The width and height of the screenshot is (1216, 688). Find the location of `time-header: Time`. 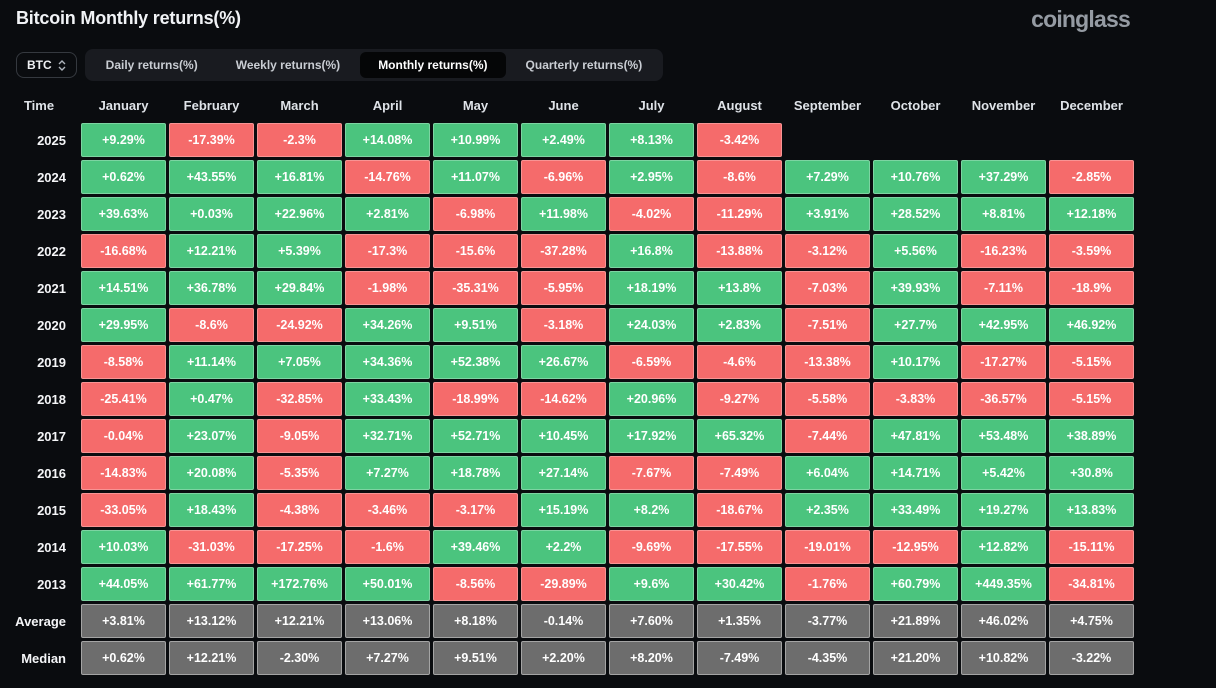

time-header: Time is located at coordinates (39, 105).